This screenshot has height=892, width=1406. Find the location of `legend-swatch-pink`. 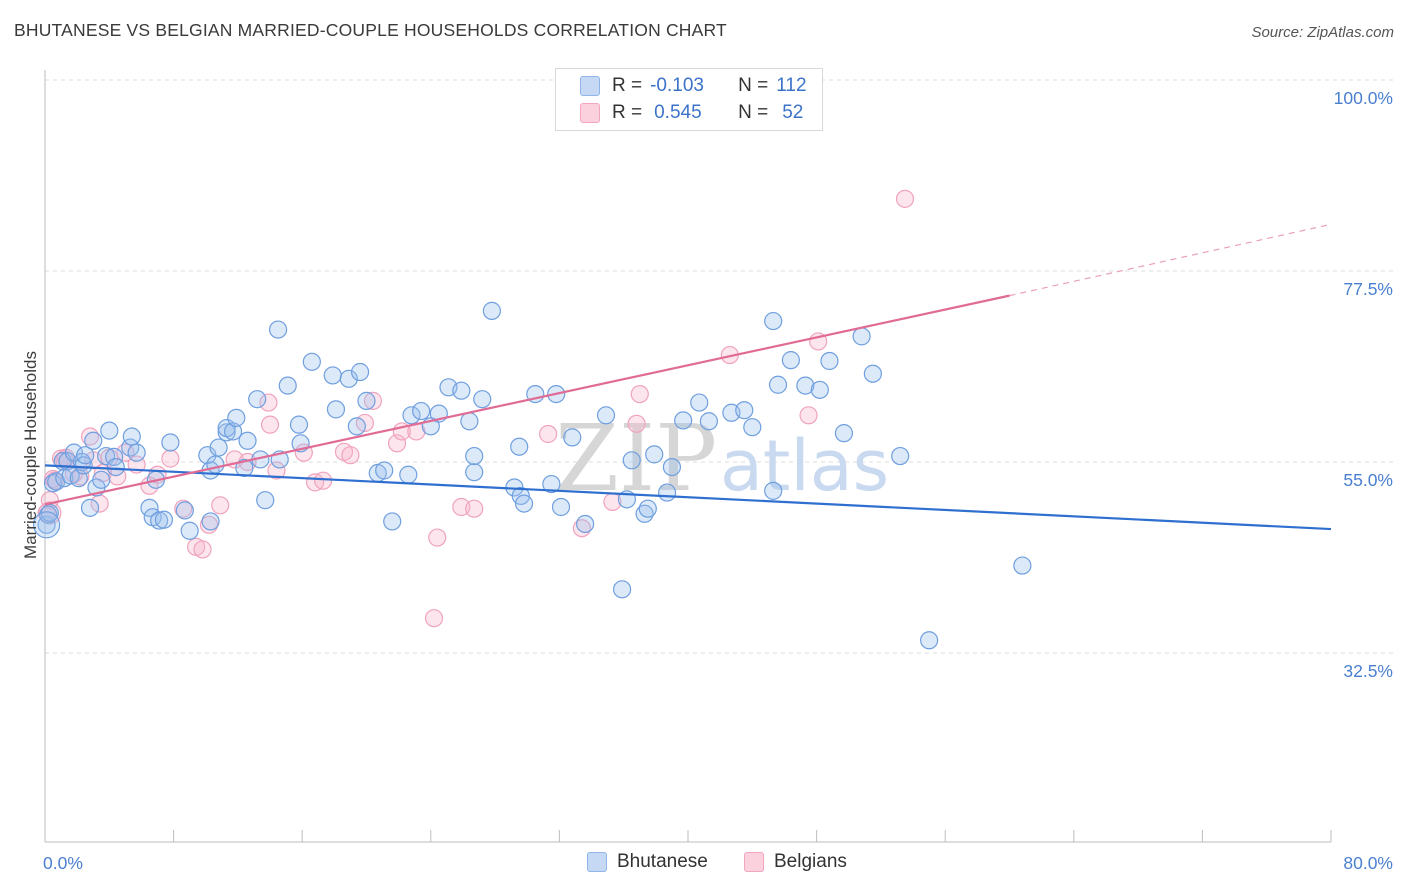

legend-swatch-pink is located at coordinates (754, 862).